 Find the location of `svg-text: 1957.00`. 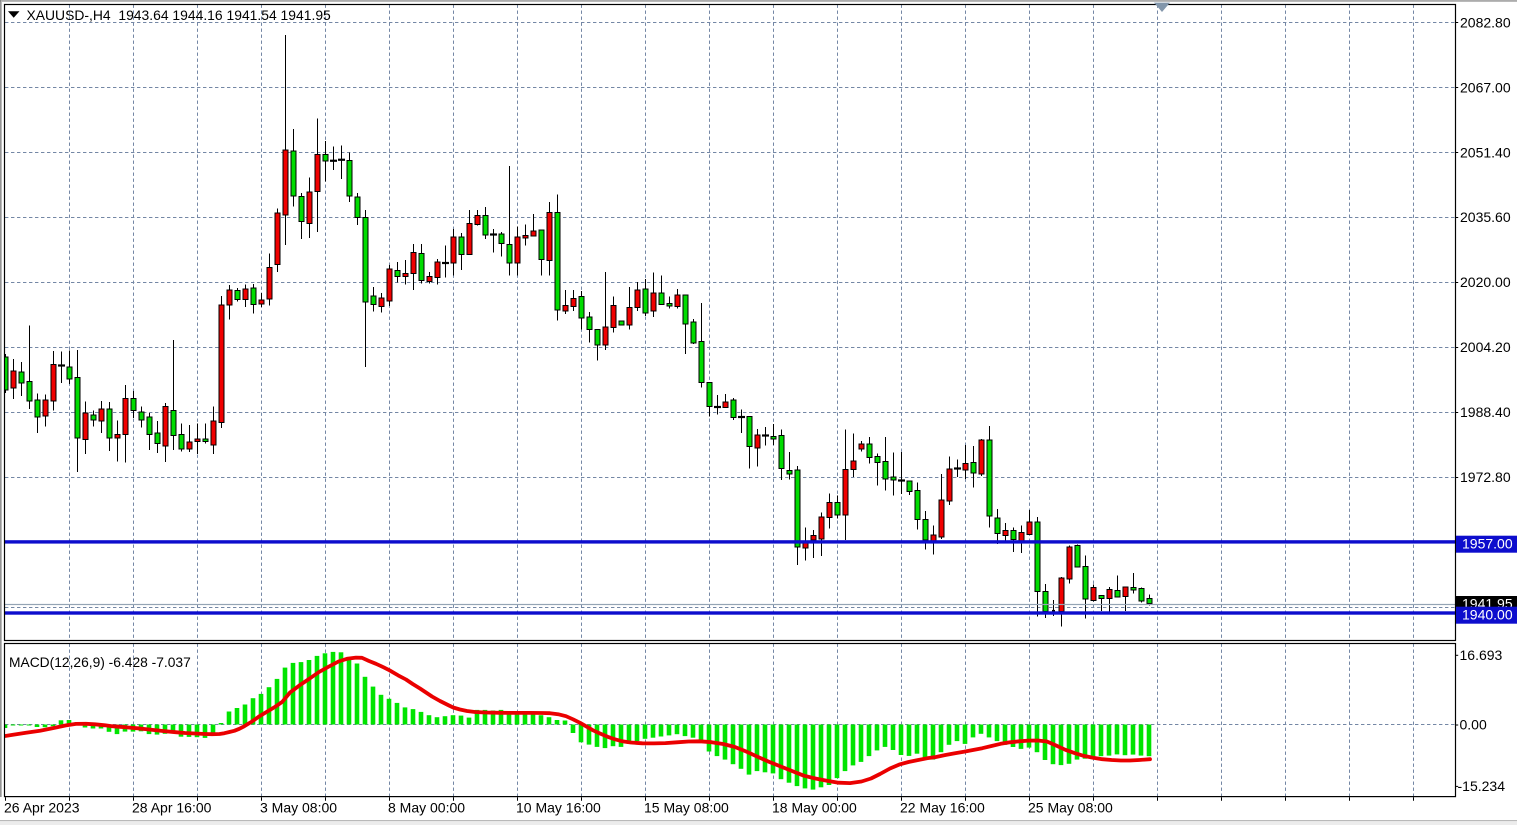

svg-text: 1957.00 is located at coordinates (1487, 544).